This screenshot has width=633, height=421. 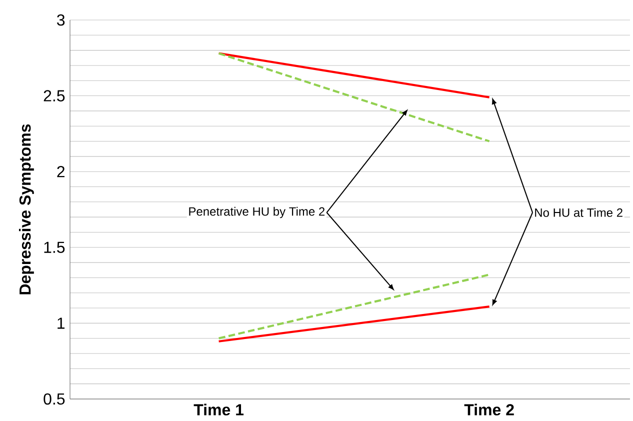 I want to click on annotation: No HU at Time 2, so click(x=578, y=212).